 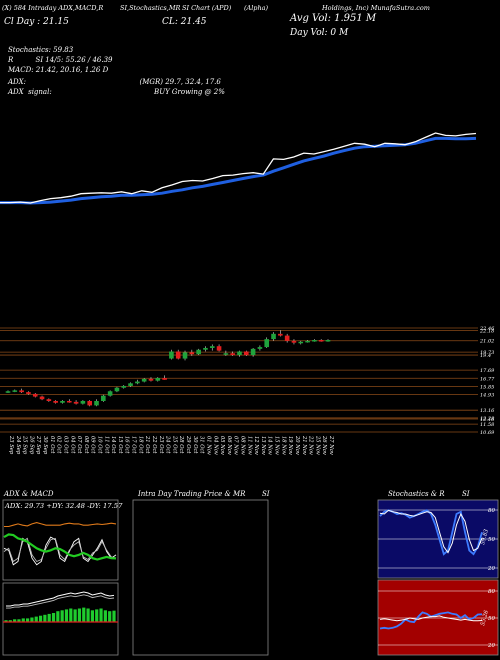 I want to click on plus-di-line, so click(x=60, y=551).